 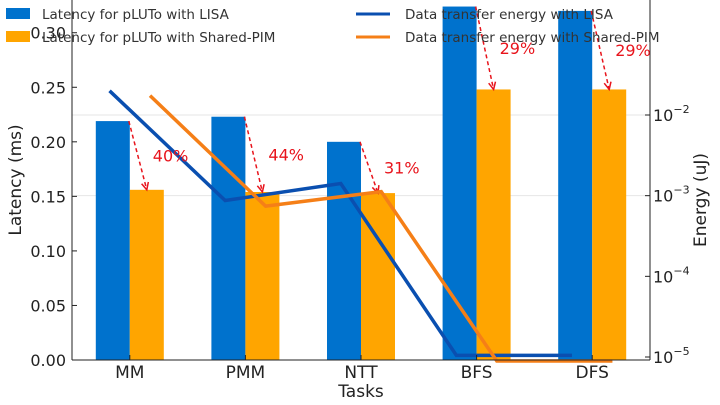 I want to click on reduction-arrow-BFS, so click(x=484, y=48).